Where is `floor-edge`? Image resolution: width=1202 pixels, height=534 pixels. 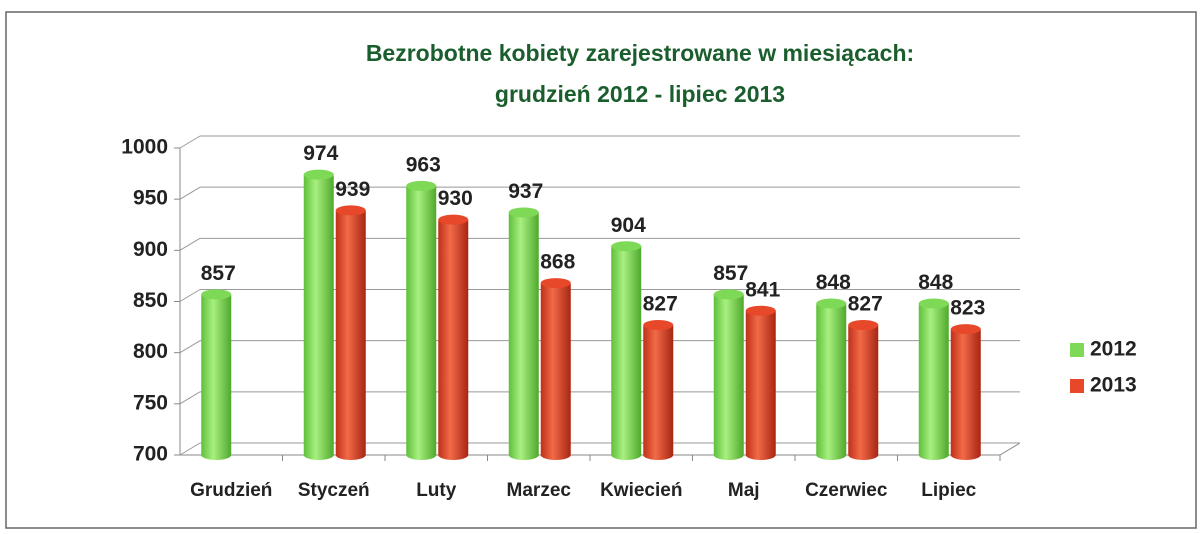 floor-edge is located at coordinates (1010, 449).